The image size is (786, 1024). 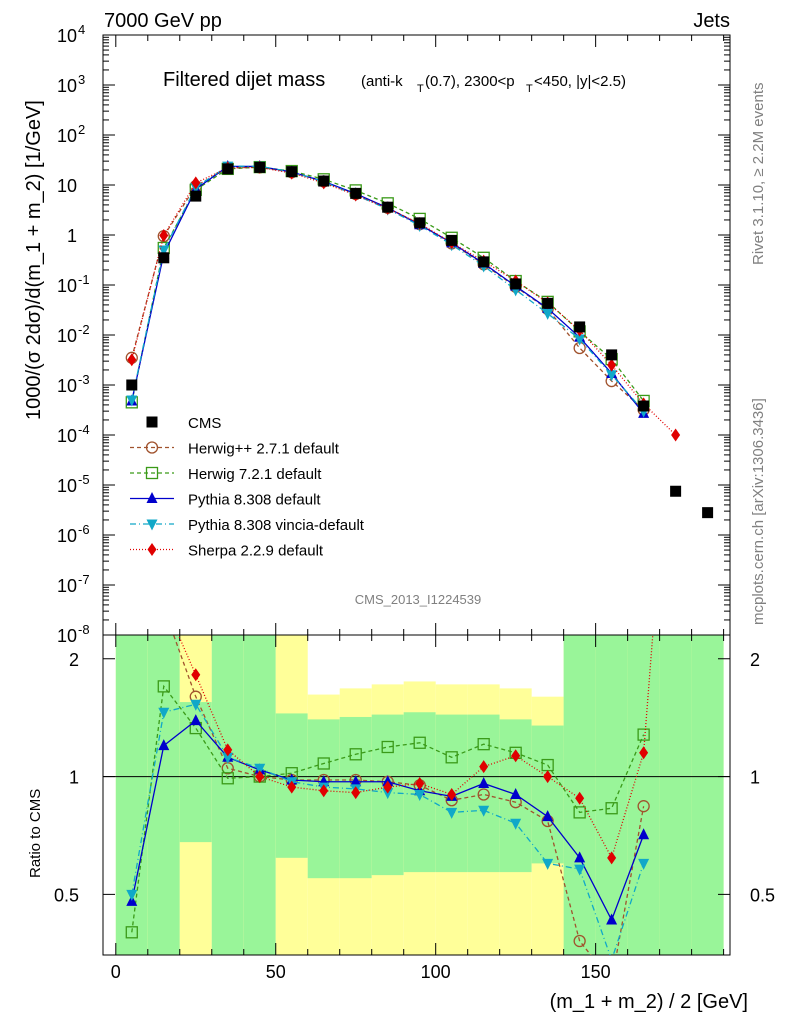 I want to click on ratio-tick-label: 0.5, so click(x=66, y=895).